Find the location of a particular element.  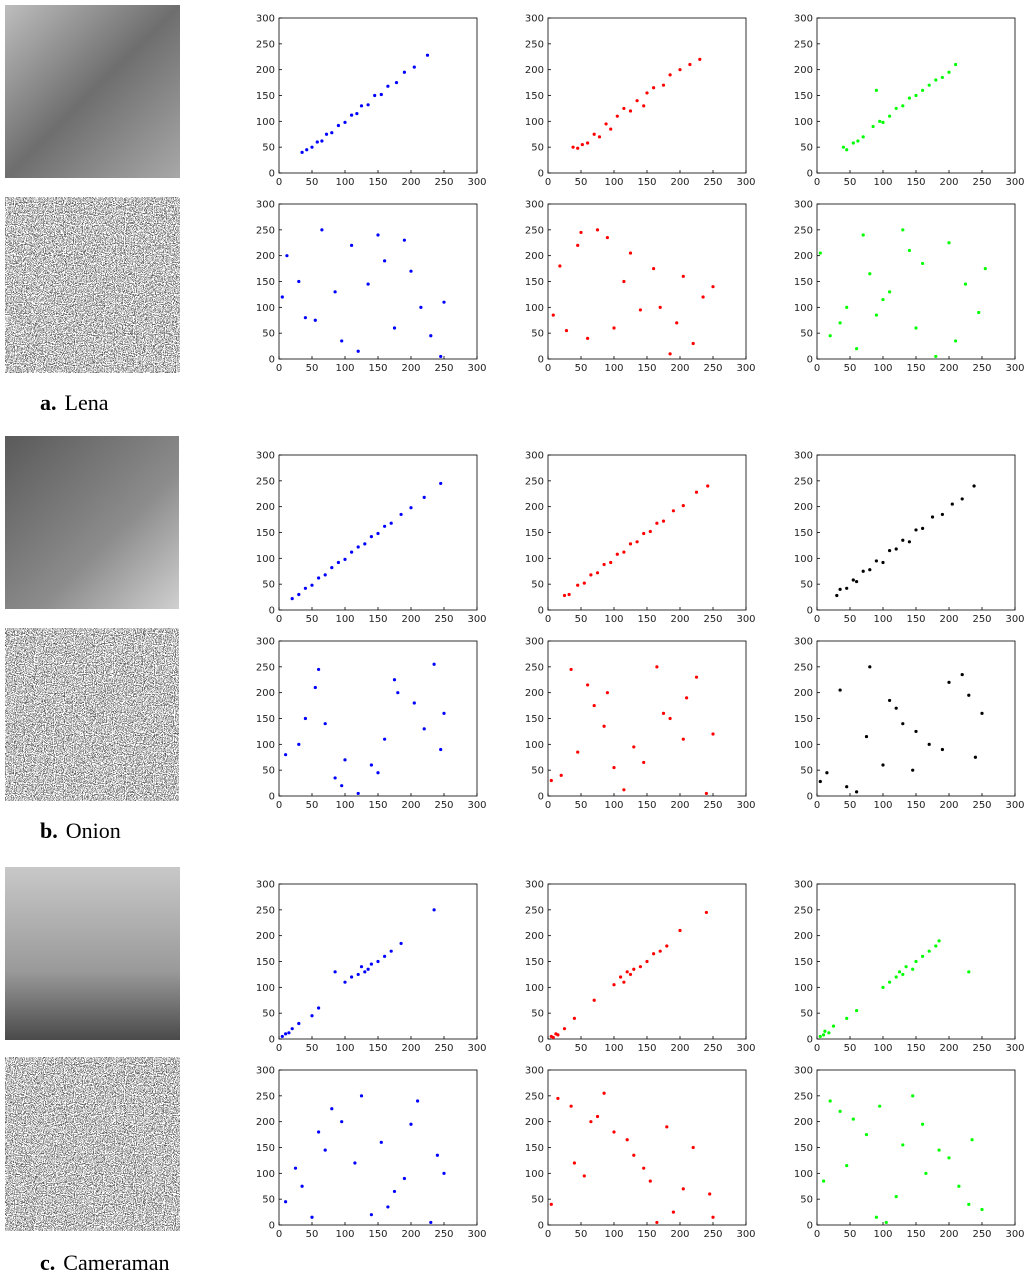

plot-area is located at coordinates (916, 281).